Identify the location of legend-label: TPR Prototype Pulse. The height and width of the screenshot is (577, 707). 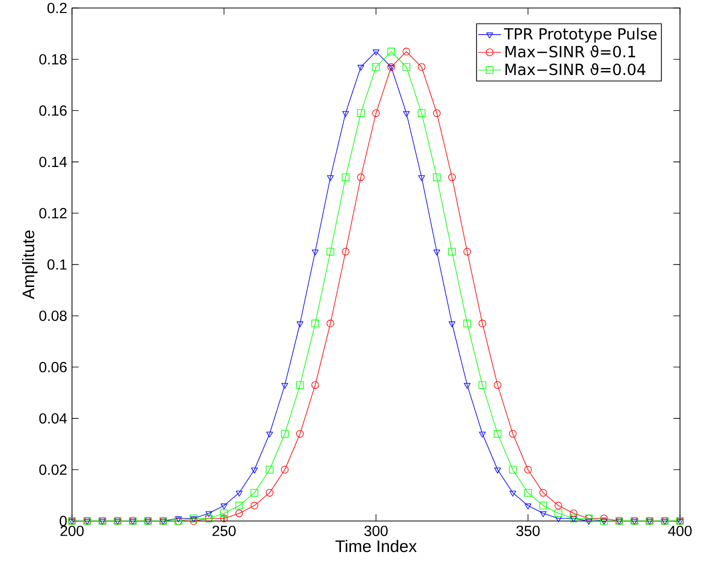
(580, 35).